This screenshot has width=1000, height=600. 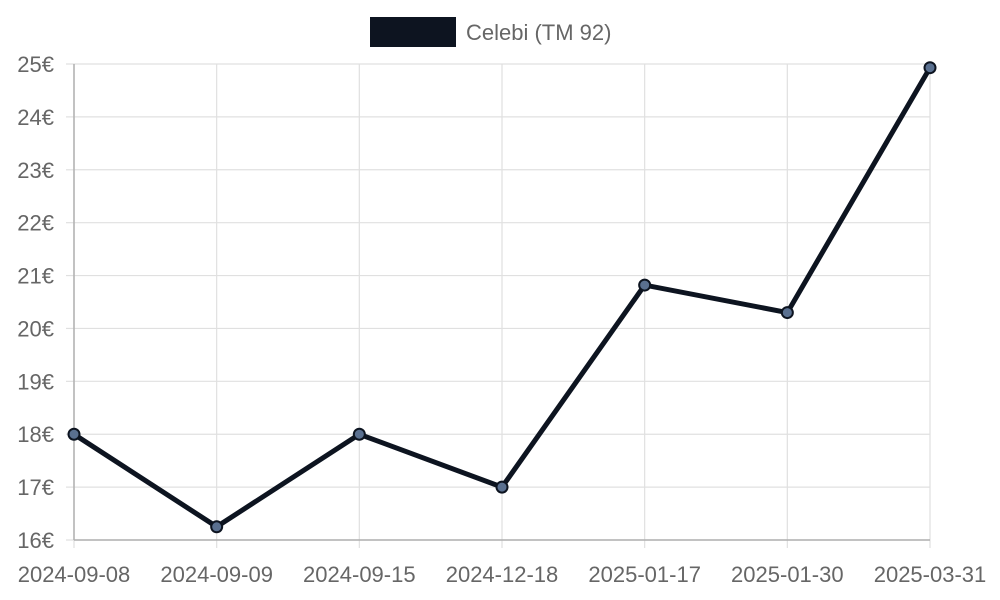 What do you see at coordinates (35, 64) in the screenshot?
I see `y-tick-label: 25€` at bounding box center [35, 64].